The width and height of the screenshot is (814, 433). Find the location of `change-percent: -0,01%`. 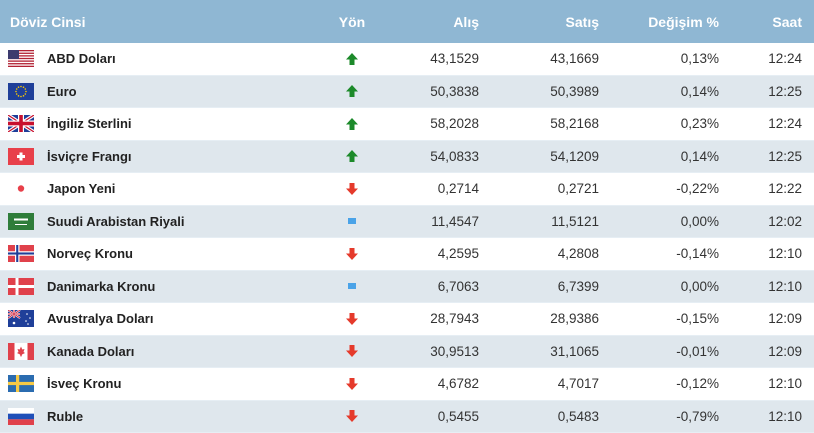

change-percent: -0,01% is located at coordinates (697, 352).